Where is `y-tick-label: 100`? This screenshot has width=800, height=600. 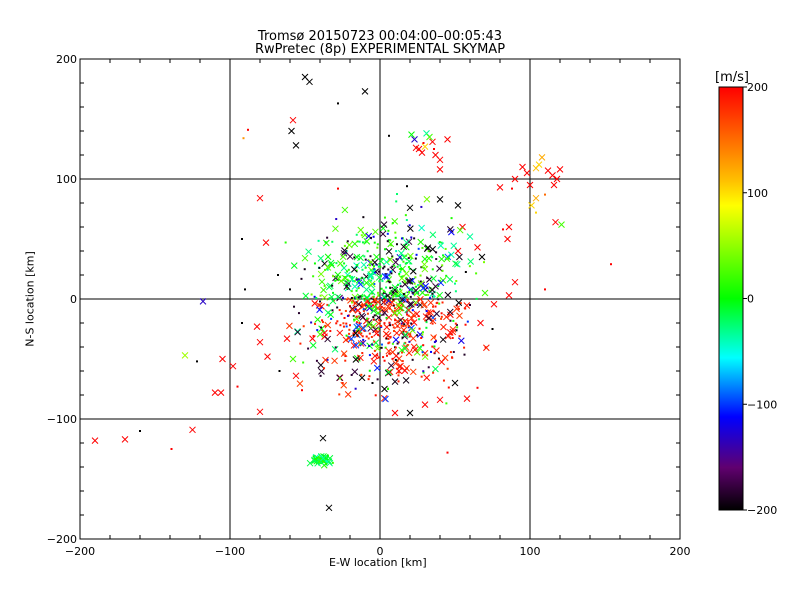
y-tick-label: 100 is located at coordinates (66, 179).